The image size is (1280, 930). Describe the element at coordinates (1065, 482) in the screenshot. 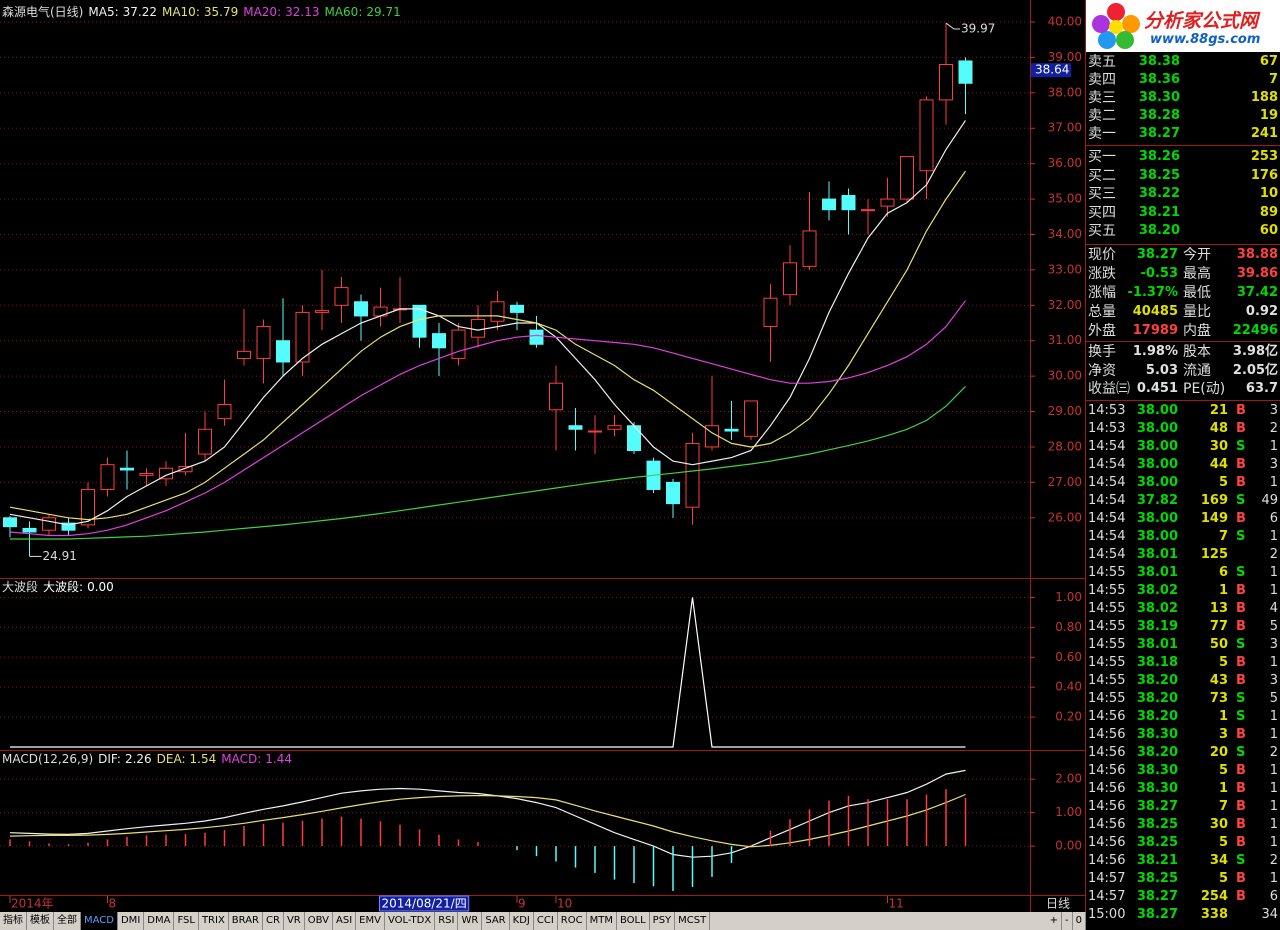

I see `y-tick-label: 27.00` at that location.